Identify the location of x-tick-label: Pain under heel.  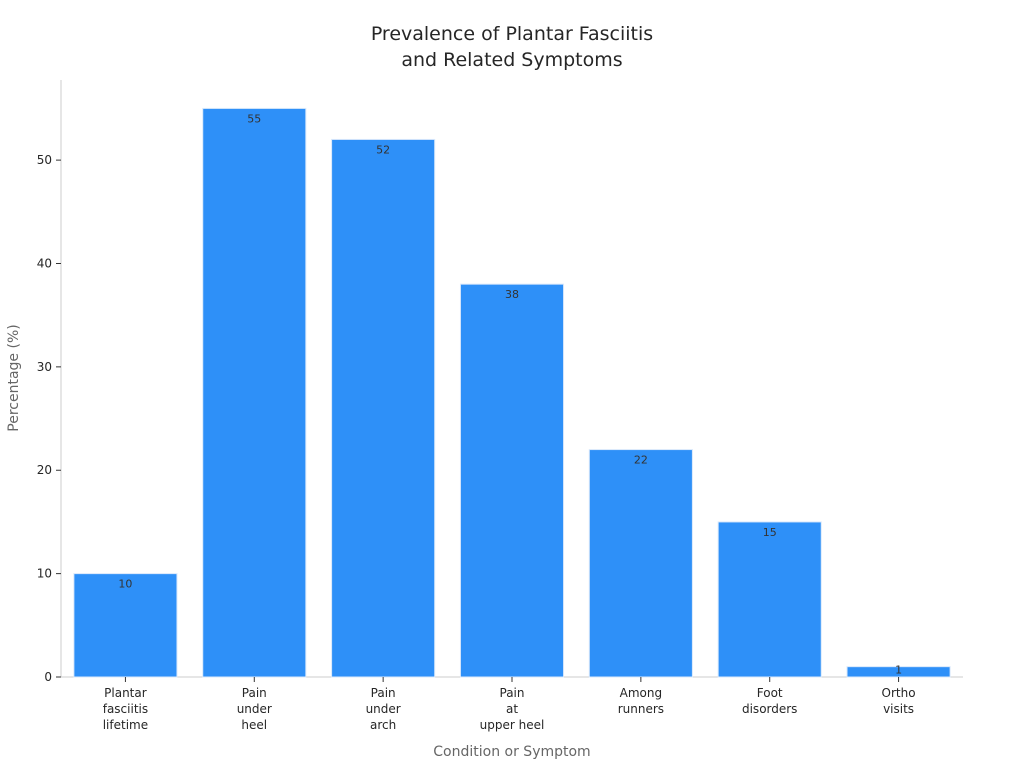
(254, 709).